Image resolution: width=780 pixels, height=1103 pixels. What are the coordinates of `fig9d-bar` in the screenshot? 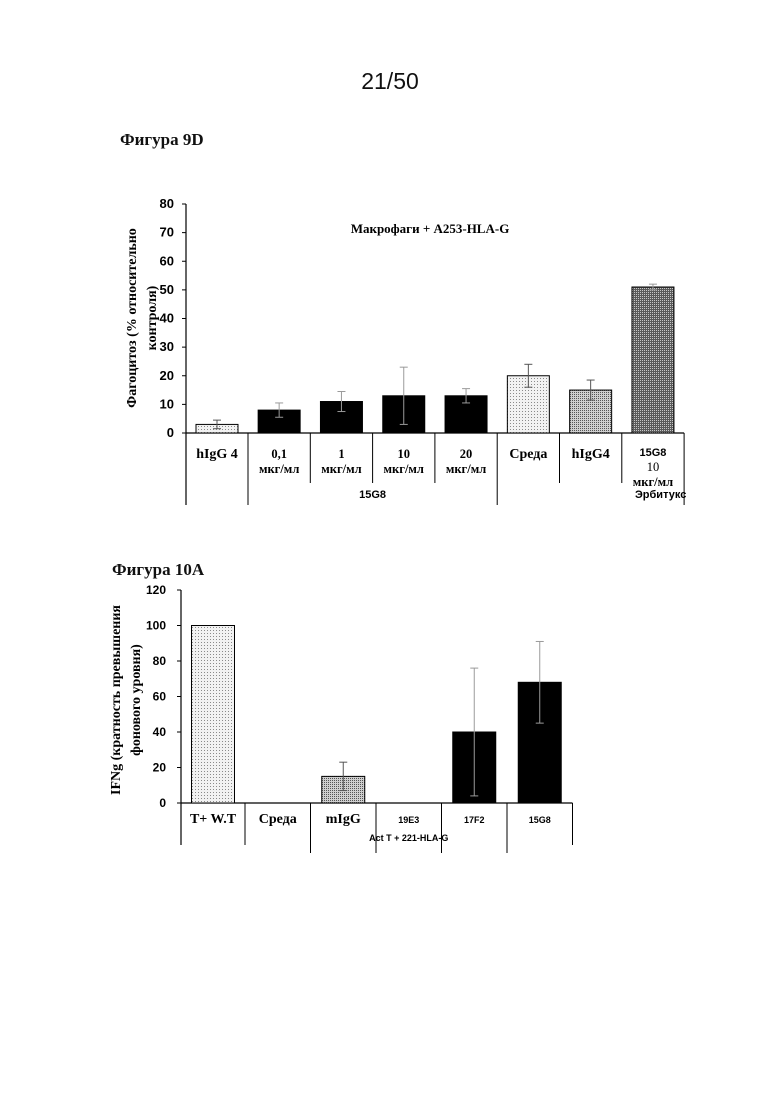 It's located at (653, 360).